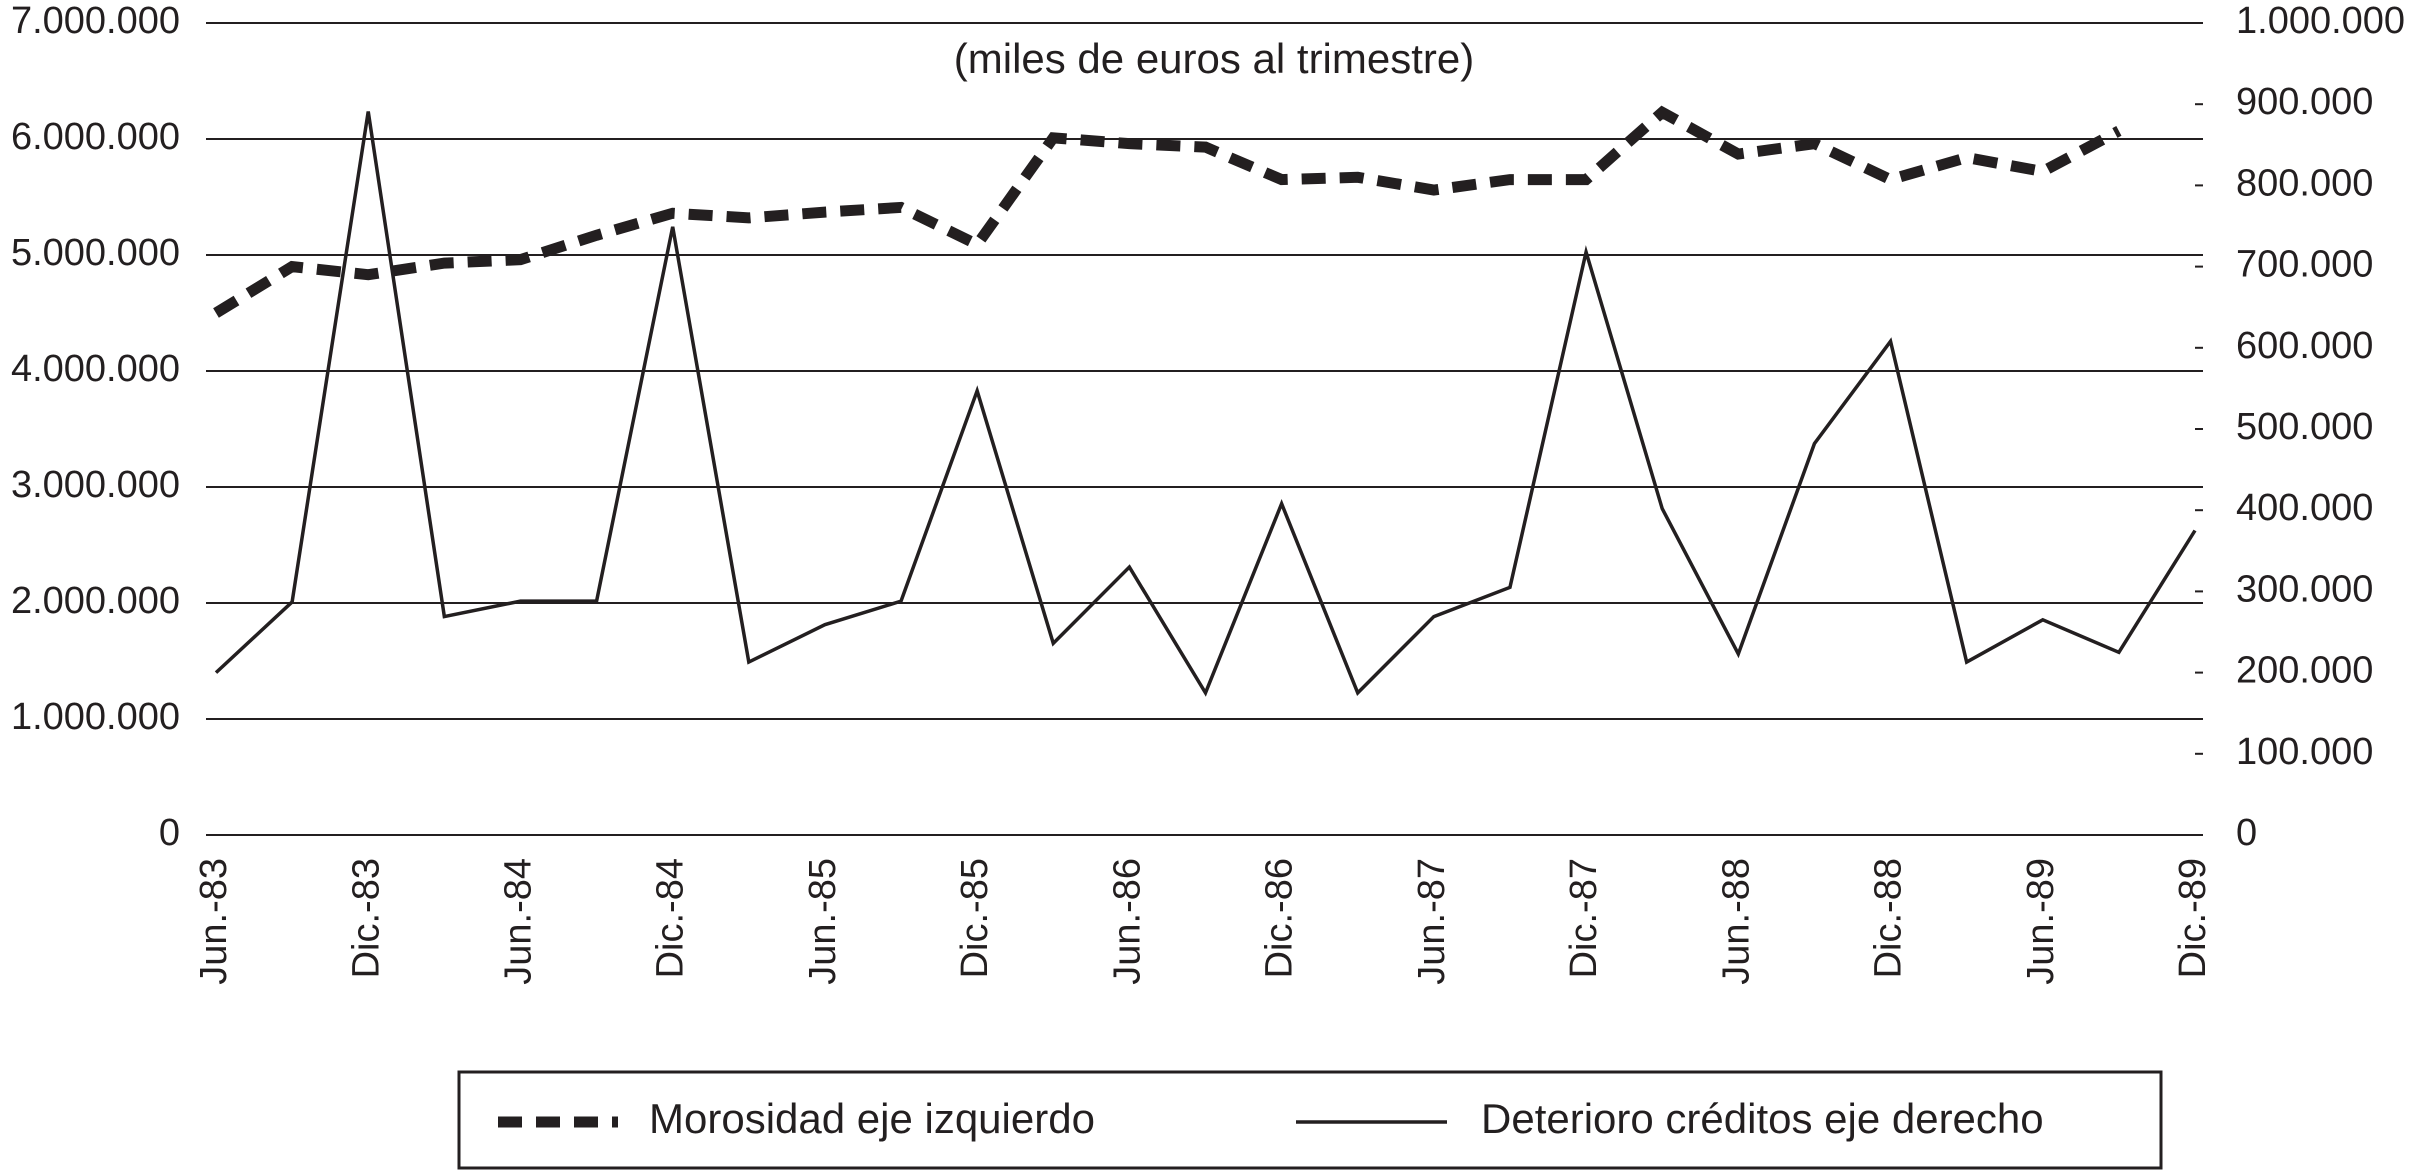 The height and width of the screenshot is (1172, 2424). Describe the element at coordinates (1310, 1120) in the screenshot. I see `legend-box` at that location.